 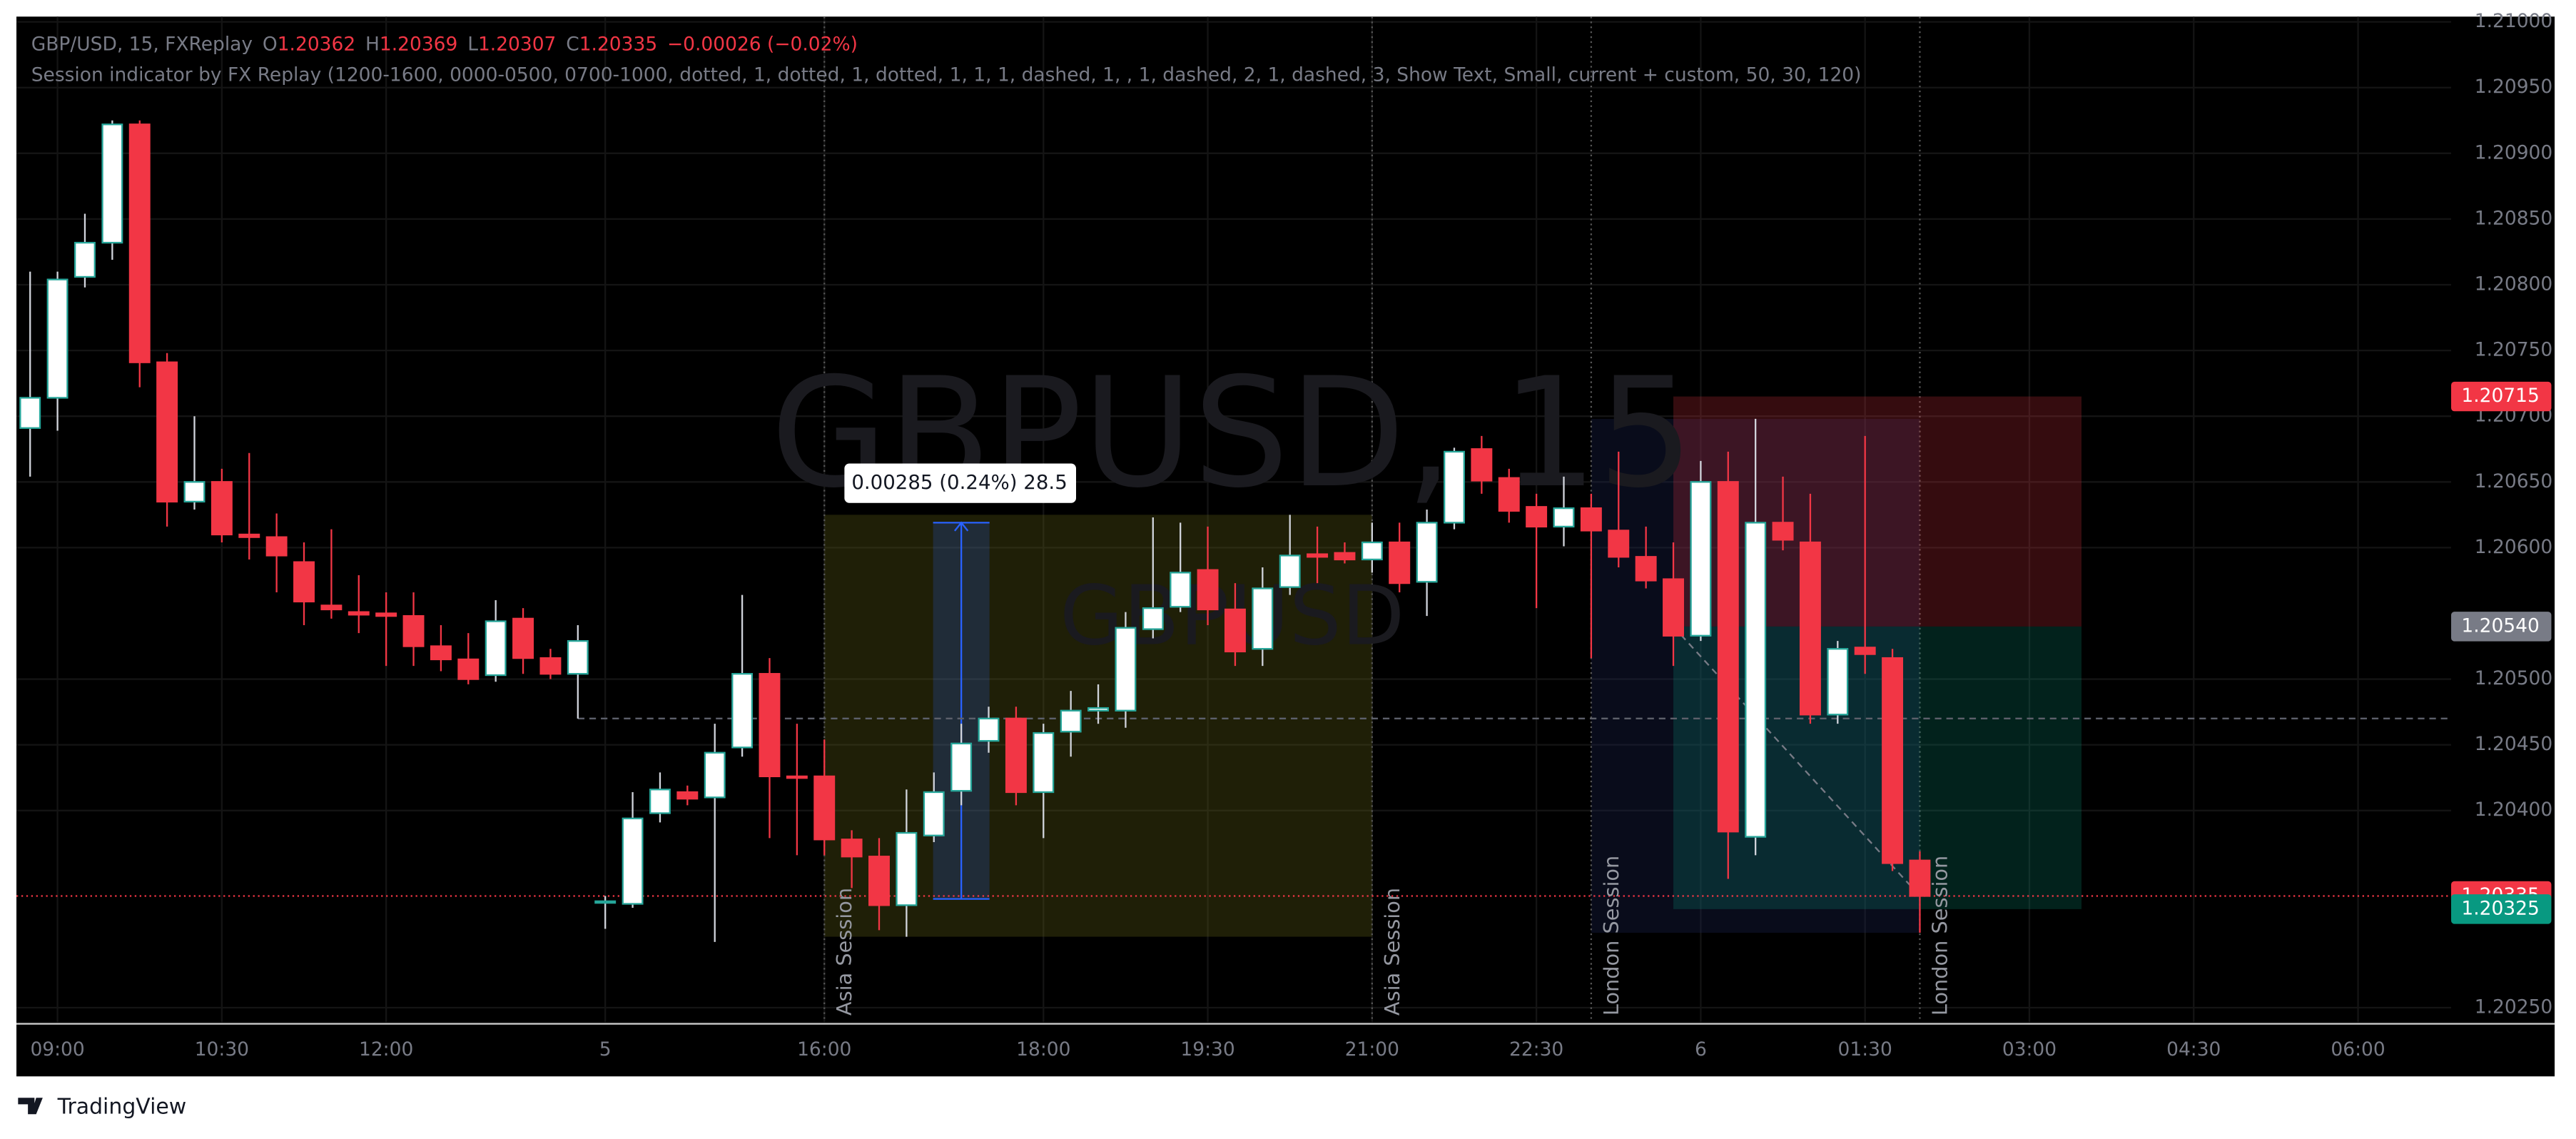 What do you see at coordinates (30, 1106) in the screenshot?
I see `logo-icon` at bounding box center [30, 1106].